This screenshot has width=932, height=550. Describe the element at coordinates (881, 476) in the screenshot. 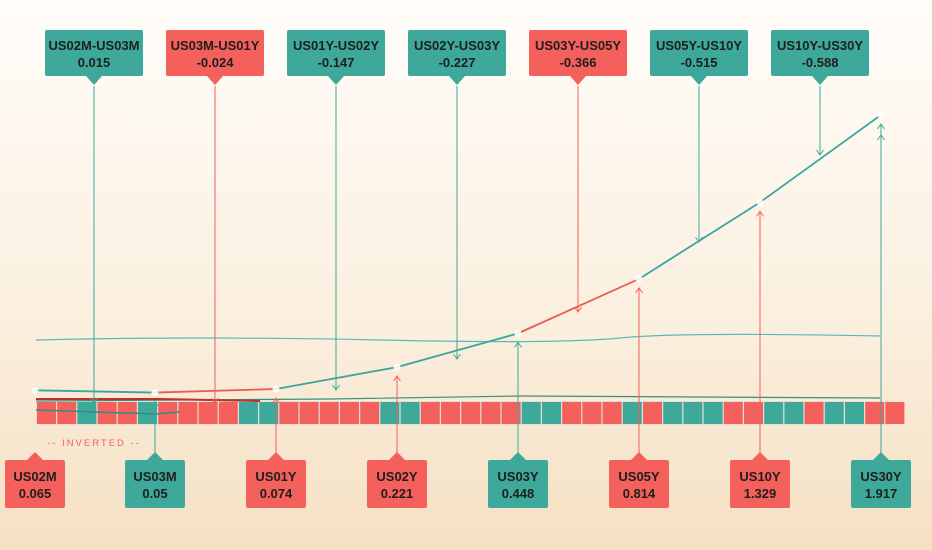

I see `maturity-name: US30Y` at that location.